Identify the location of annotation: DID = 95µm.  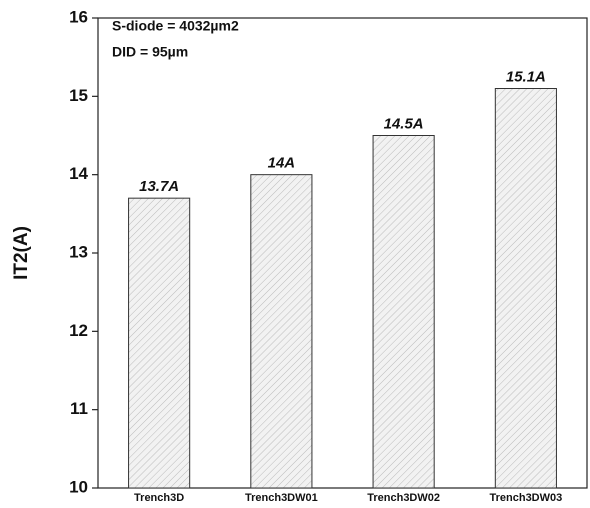
(150, 52).